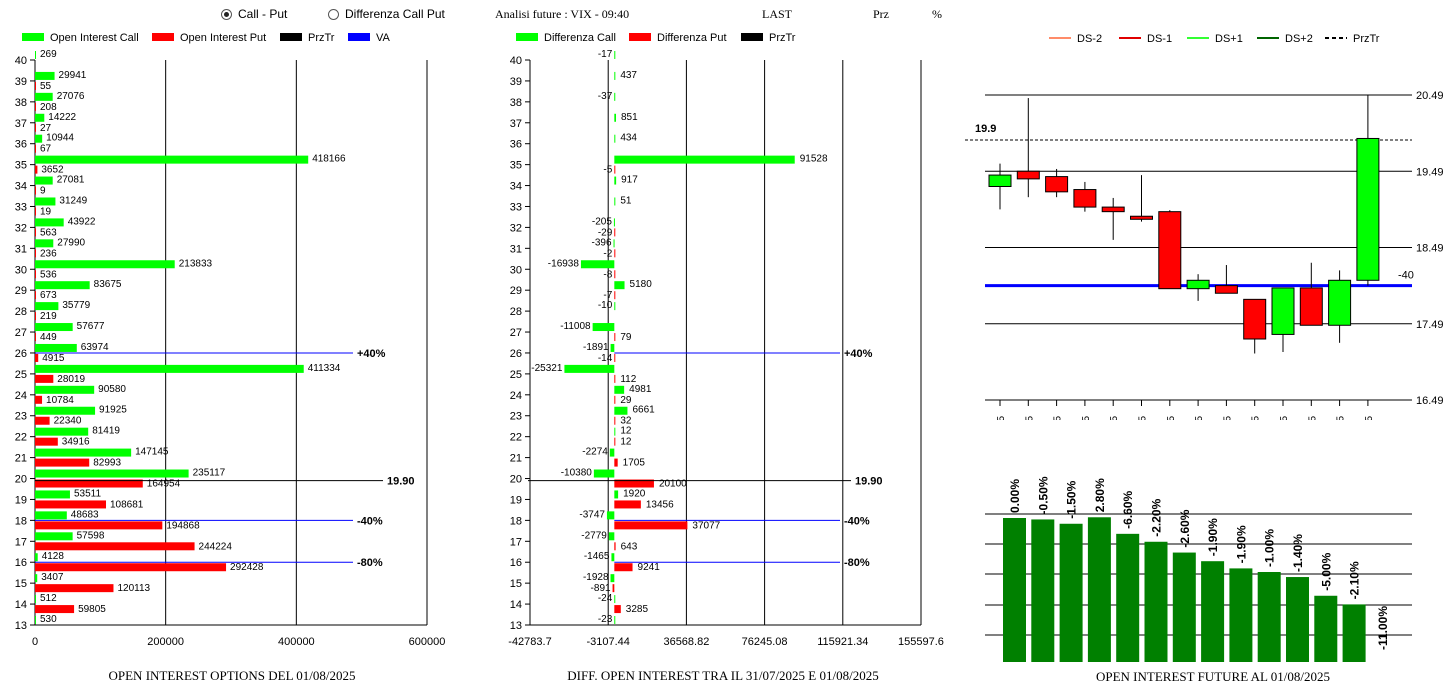 This screenshot has width=1447, height=690. Describe the element at coordinates (562, 14) in the screenshot. I see `analysis-title: Analisi future : VIX - 09:40` at that location.